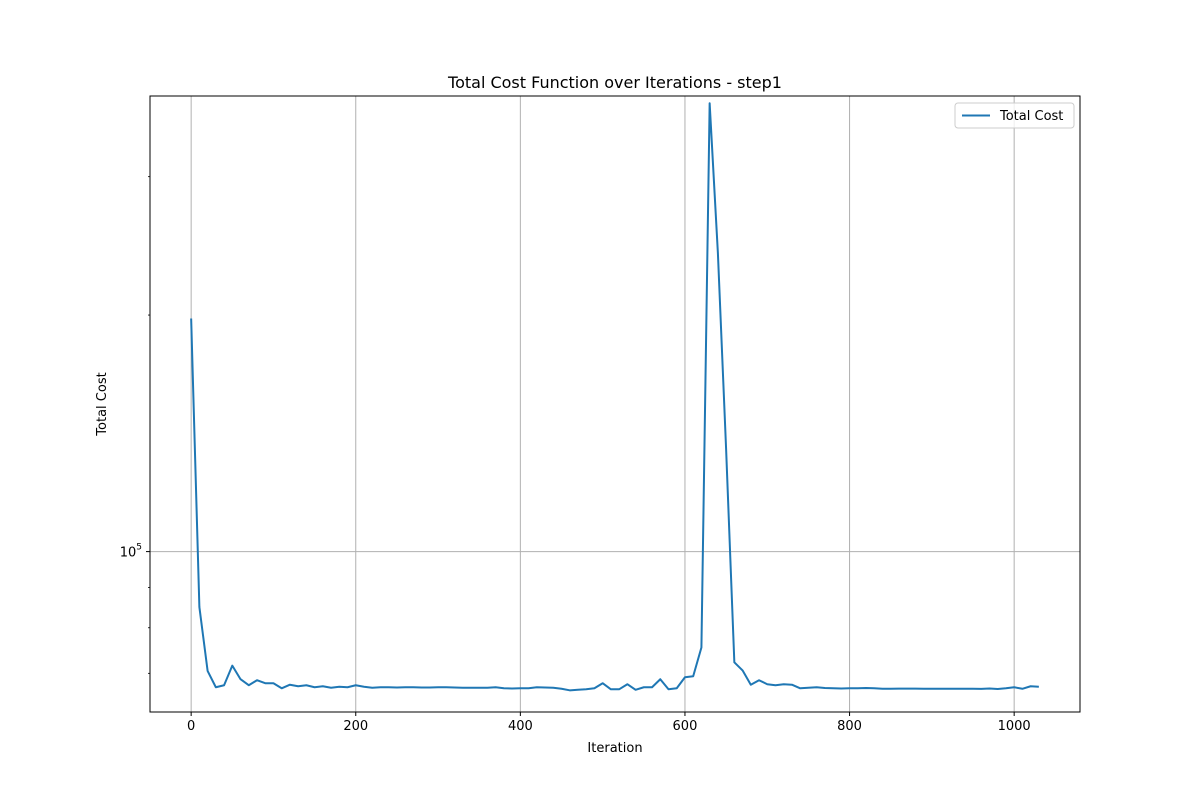 The width and height of the screenshot is (1200, 800). I want to click on x-tick-label: 600, so click(685, 726).